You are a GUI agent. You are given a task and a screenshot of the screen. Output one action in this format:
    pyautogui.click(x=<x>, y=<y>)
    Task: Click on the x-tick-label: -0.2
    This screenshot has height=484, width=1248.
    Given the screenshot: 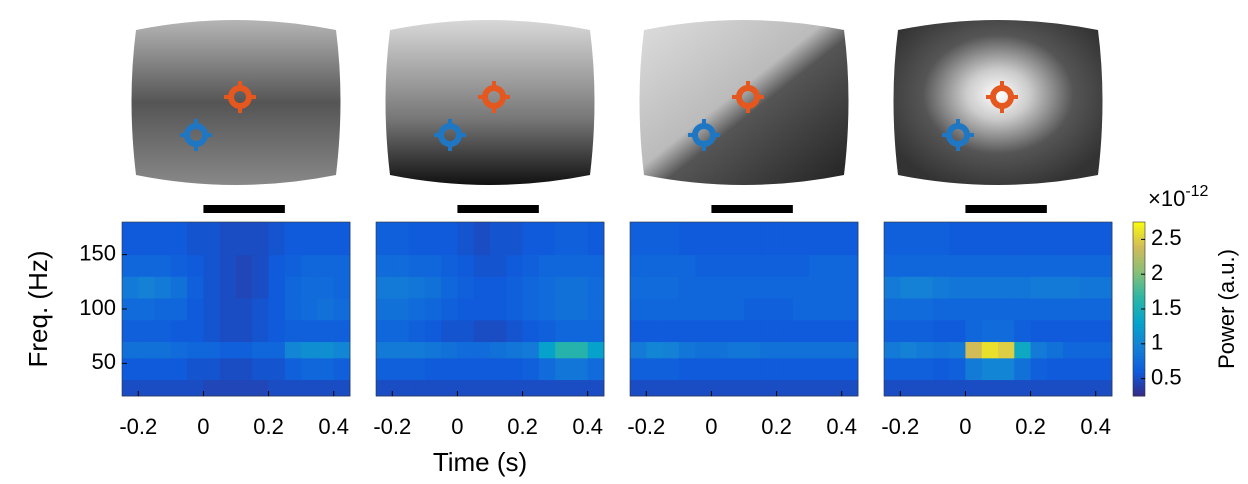 What is the action you would take?
    pyautogui.click(x=646, y=426)
    